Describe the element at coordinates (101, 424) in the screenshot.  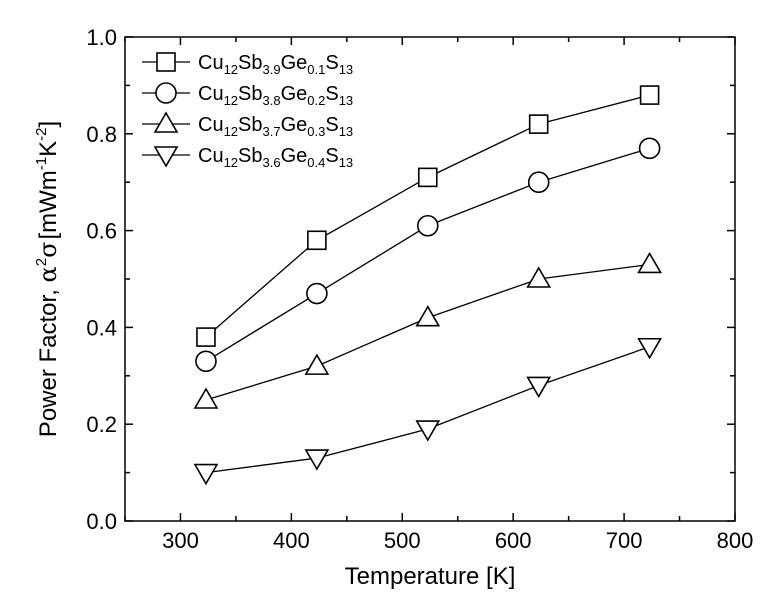
I see `y-tick-label: 0.2` at that location.